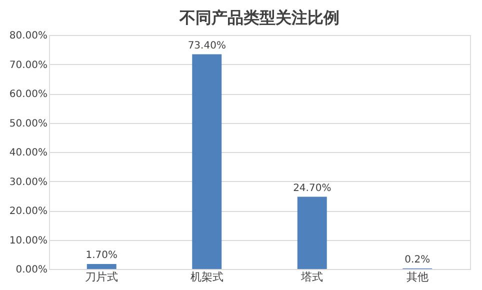 The height and width of the screenshot is (290, 482). Describe the element at coordinates (102, 256) in the screenshot. I see `data-label: 1.70%` at that location.